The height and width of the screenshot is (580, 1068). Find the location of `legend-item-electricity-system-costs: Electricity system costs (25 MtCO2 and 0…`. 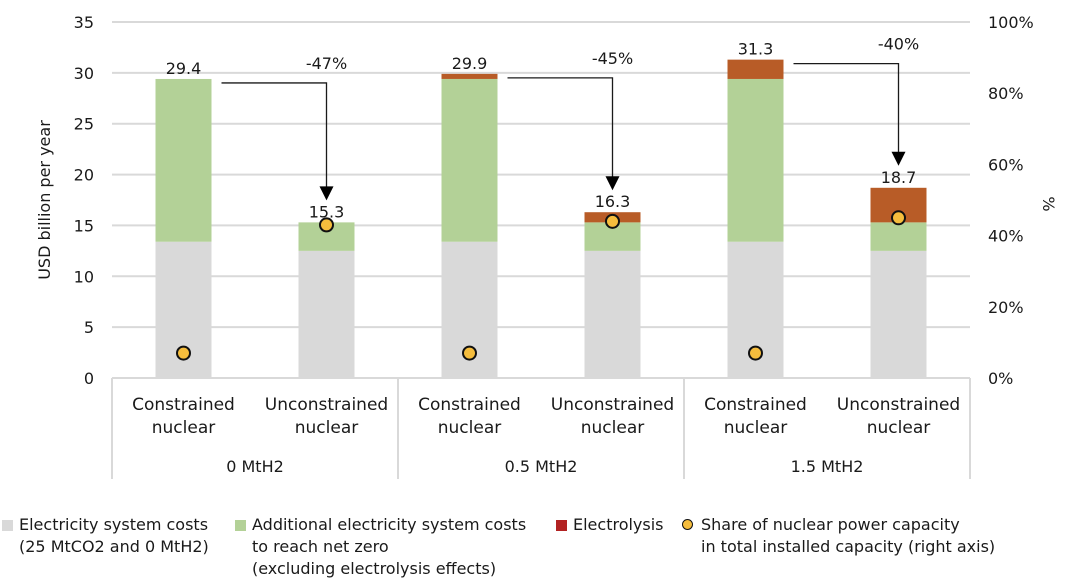

legend-item-electricity-system-costs: Electricity system costs (25 MtCO2 and 0… is located at coordinates (105, 536).